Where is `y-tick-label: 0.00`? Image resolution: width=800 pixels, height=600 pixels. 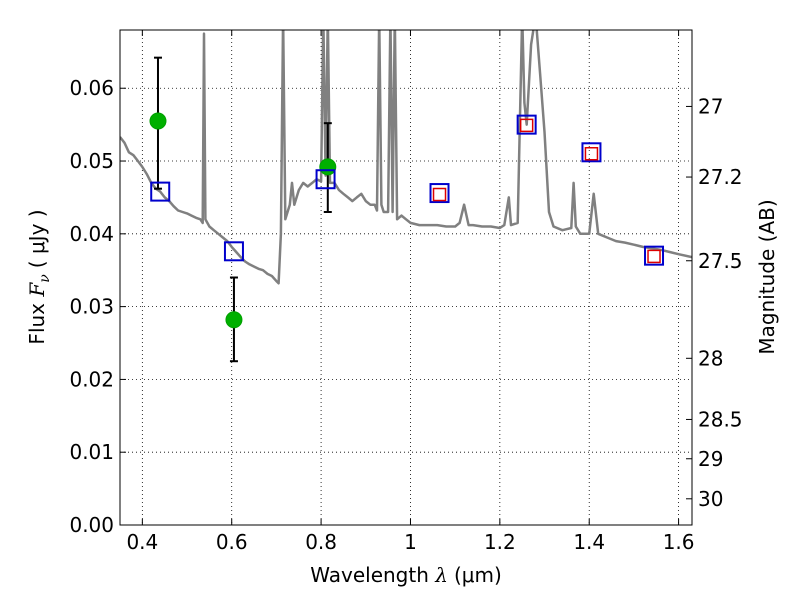 y-tick-label: 0.00 is located at coordinates (91, 525).